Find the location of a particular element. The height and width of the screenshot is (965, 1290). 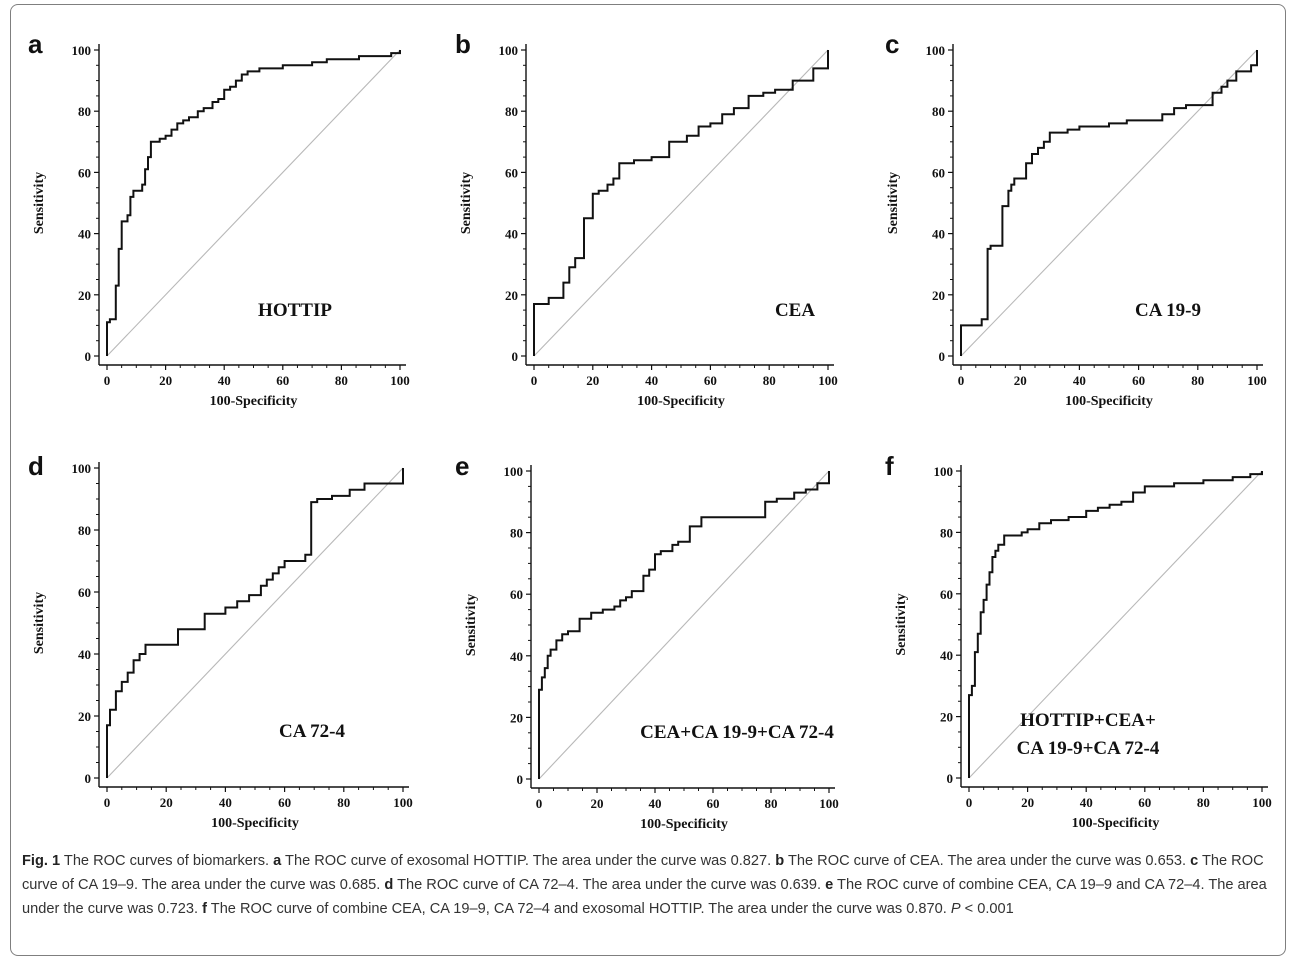

panel-letter: a is located at coordinates (35, 44).